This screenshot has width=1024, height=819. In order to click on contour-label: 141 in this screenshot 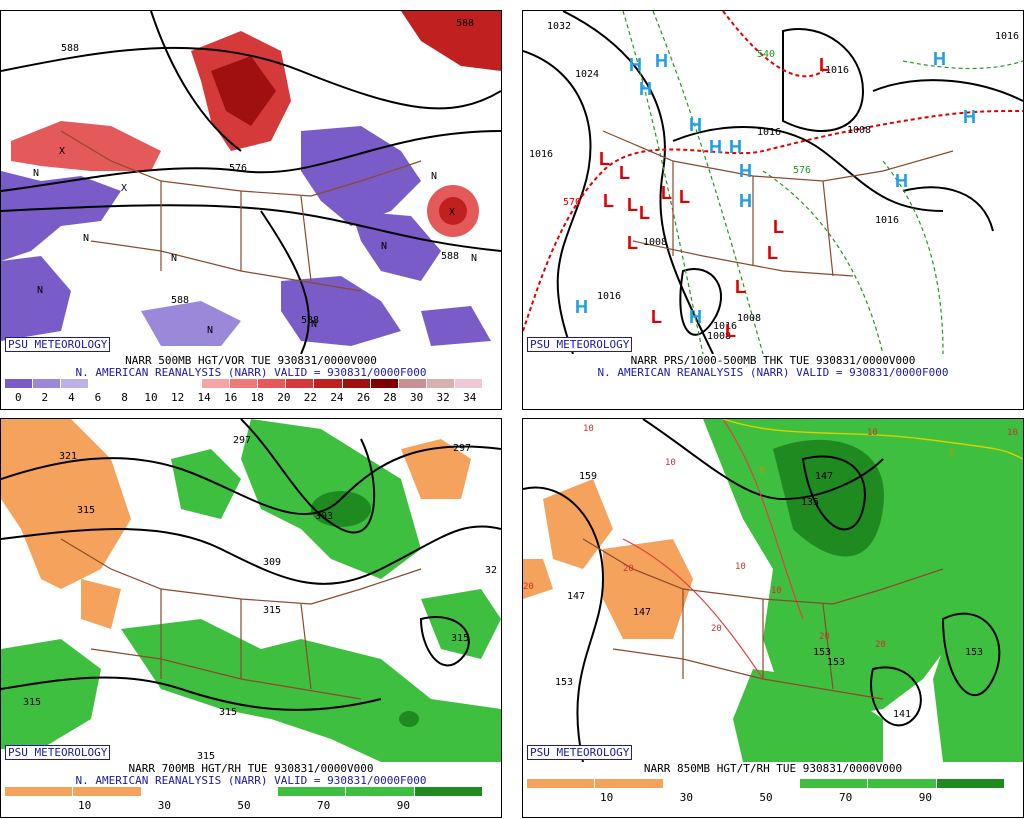, I will do `click(902, 714)`.